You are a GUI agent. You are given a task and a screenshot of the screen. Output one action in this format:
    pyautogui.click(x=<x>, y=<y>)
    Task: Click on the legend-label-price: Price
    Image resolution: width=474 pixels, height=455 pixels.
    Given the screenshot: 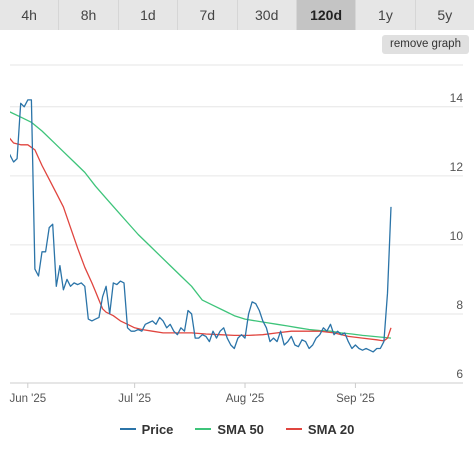 What is the action you would take?
    pyautogui.click(x=157, y=429)
    